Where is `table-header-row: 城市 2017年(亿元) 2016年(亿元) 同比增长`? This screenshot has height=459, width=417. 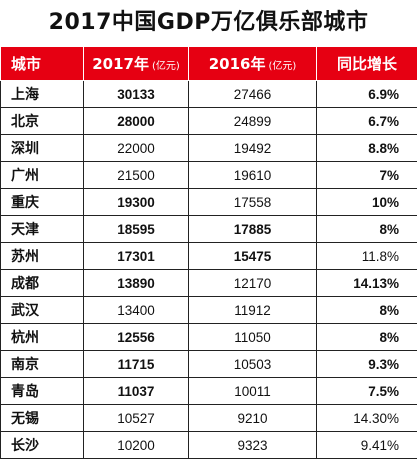
table-header-row: 城市 2017年(亿元) 2016年(亿元) 同比增长 is located at coordinates (209, 64).